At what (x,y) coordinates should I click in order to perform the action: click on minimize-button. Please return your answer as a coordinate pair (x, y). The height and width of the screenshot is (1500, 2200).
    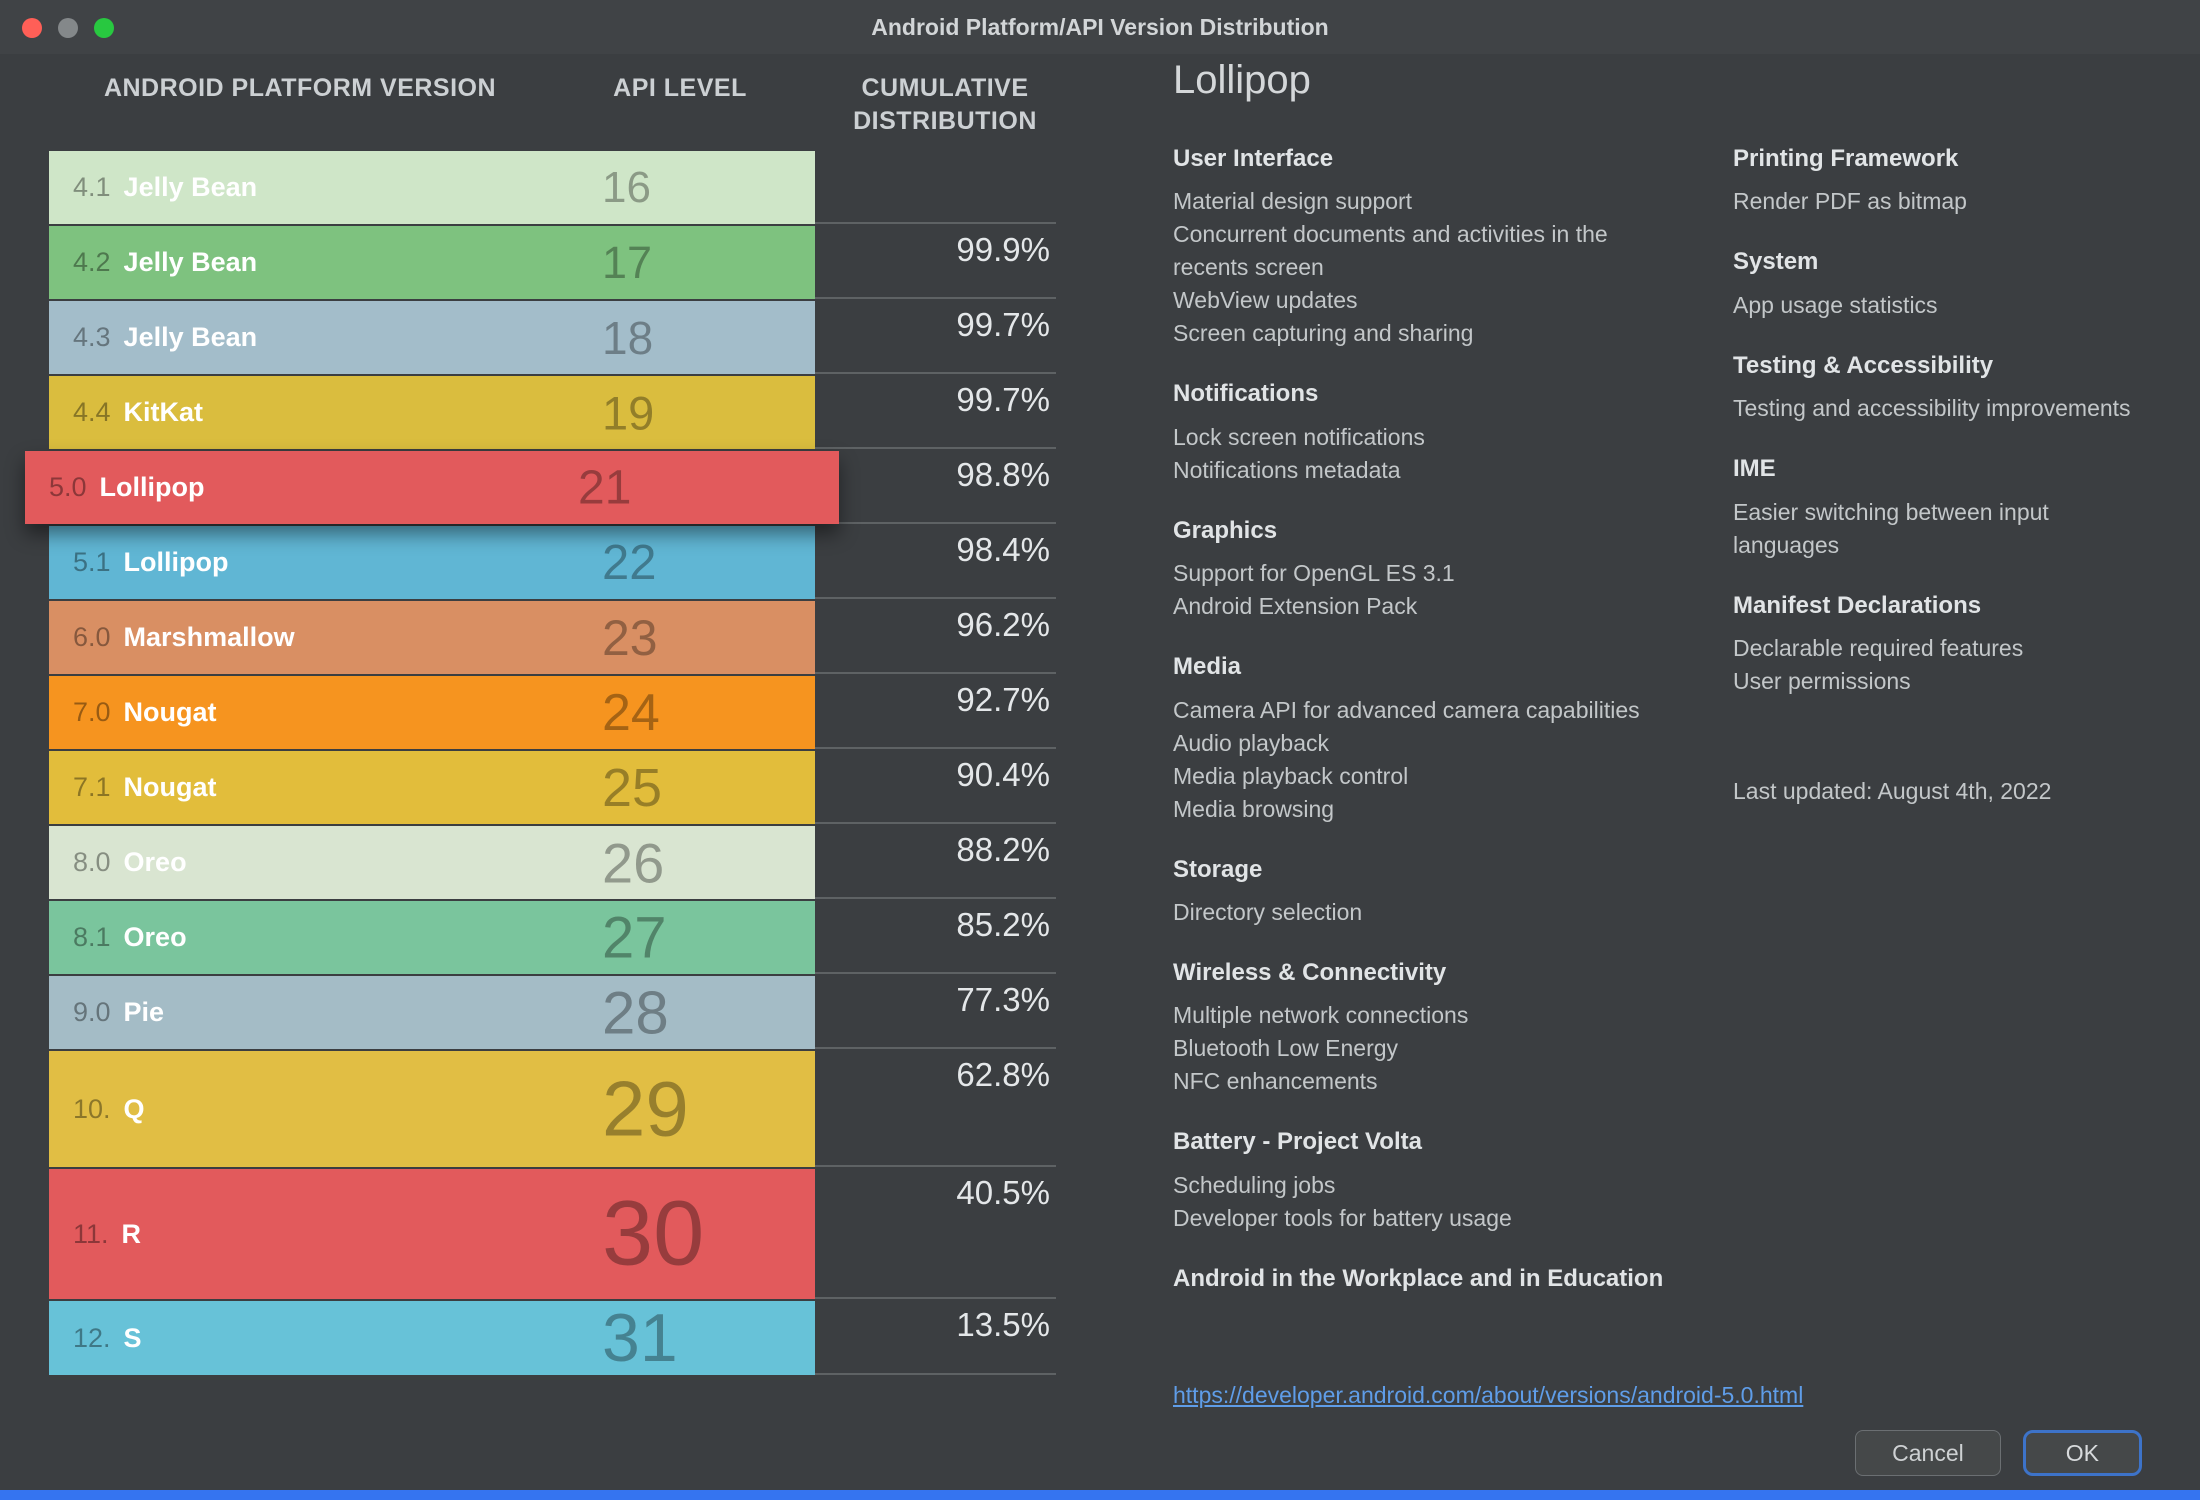
    Looking at the image, I should click on (68, 28).